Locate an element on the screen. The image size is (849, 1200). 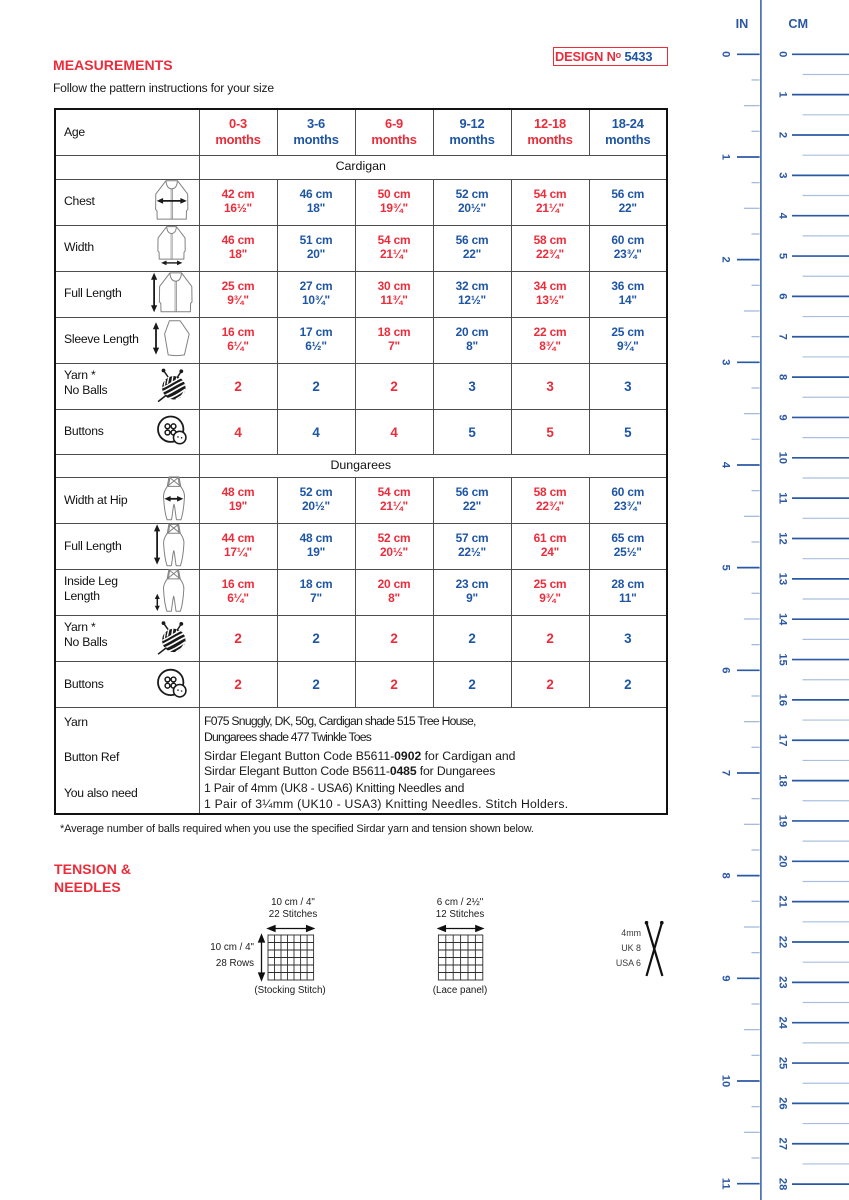
svg-text: 28 is located at coordinates (782, 1184).